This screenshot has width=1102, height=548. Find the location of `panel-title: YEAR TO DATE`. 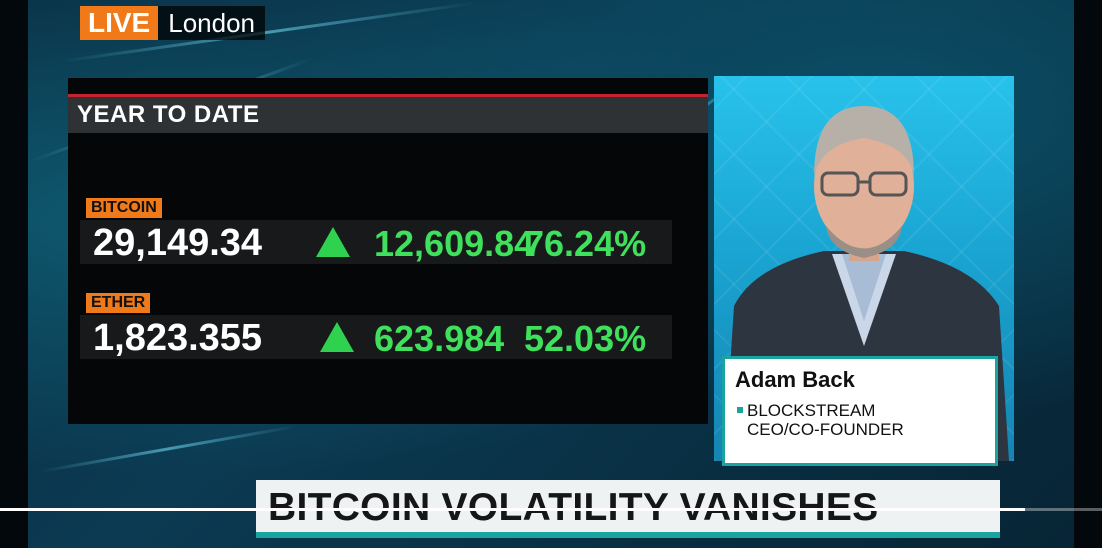

panel-title: YEAR TO DATE is located at coordinates (168, 114).